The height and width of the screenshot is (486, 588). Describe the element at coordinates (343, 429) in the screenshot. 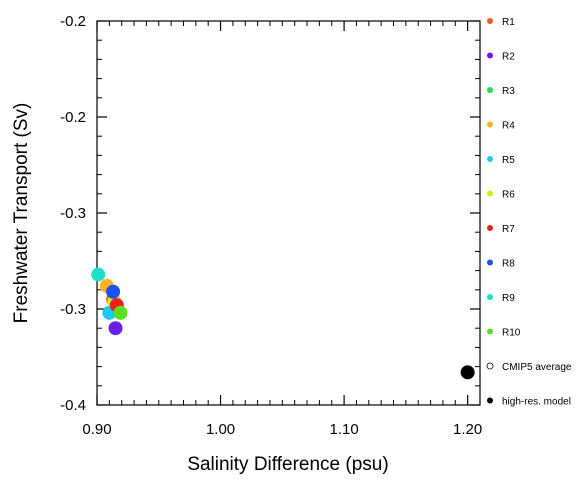

I see `x-tick-label: 1.10` at that location.